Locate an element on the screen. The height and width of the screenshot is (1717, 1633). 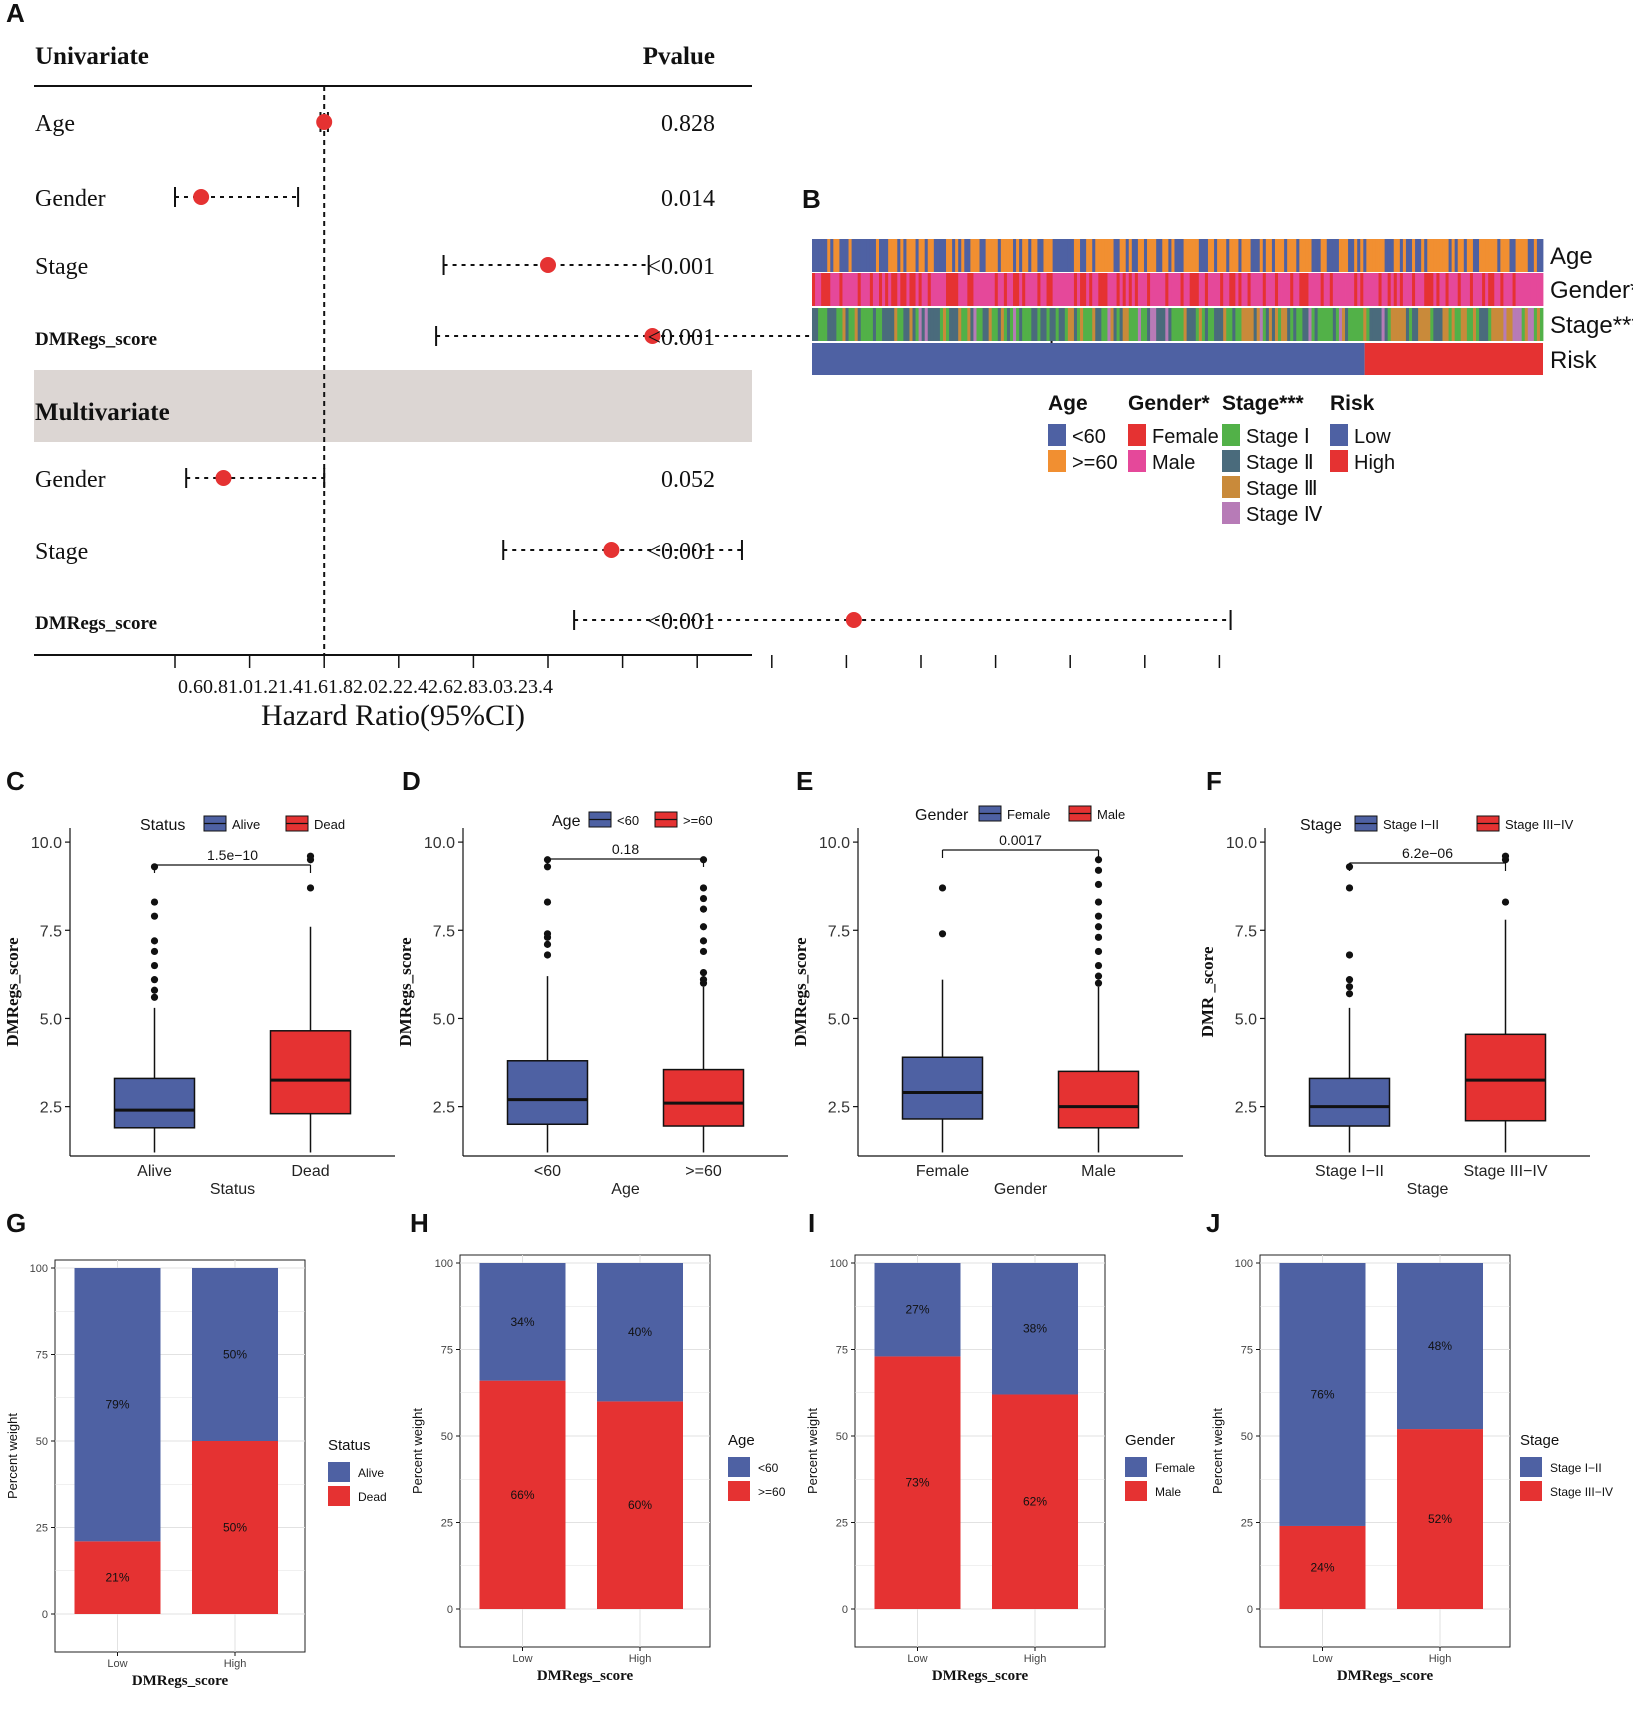
stacked-bar-legend-label: Alive is located at coordinates (371, 1473).